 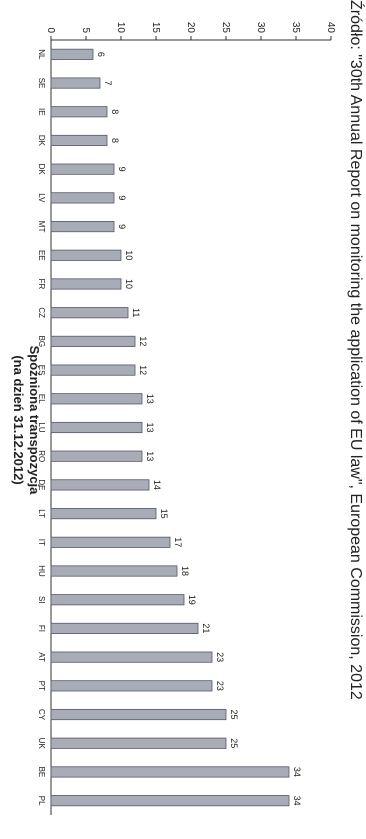 I want to click on bar-value-label: 17, so click(x=178, y=542).